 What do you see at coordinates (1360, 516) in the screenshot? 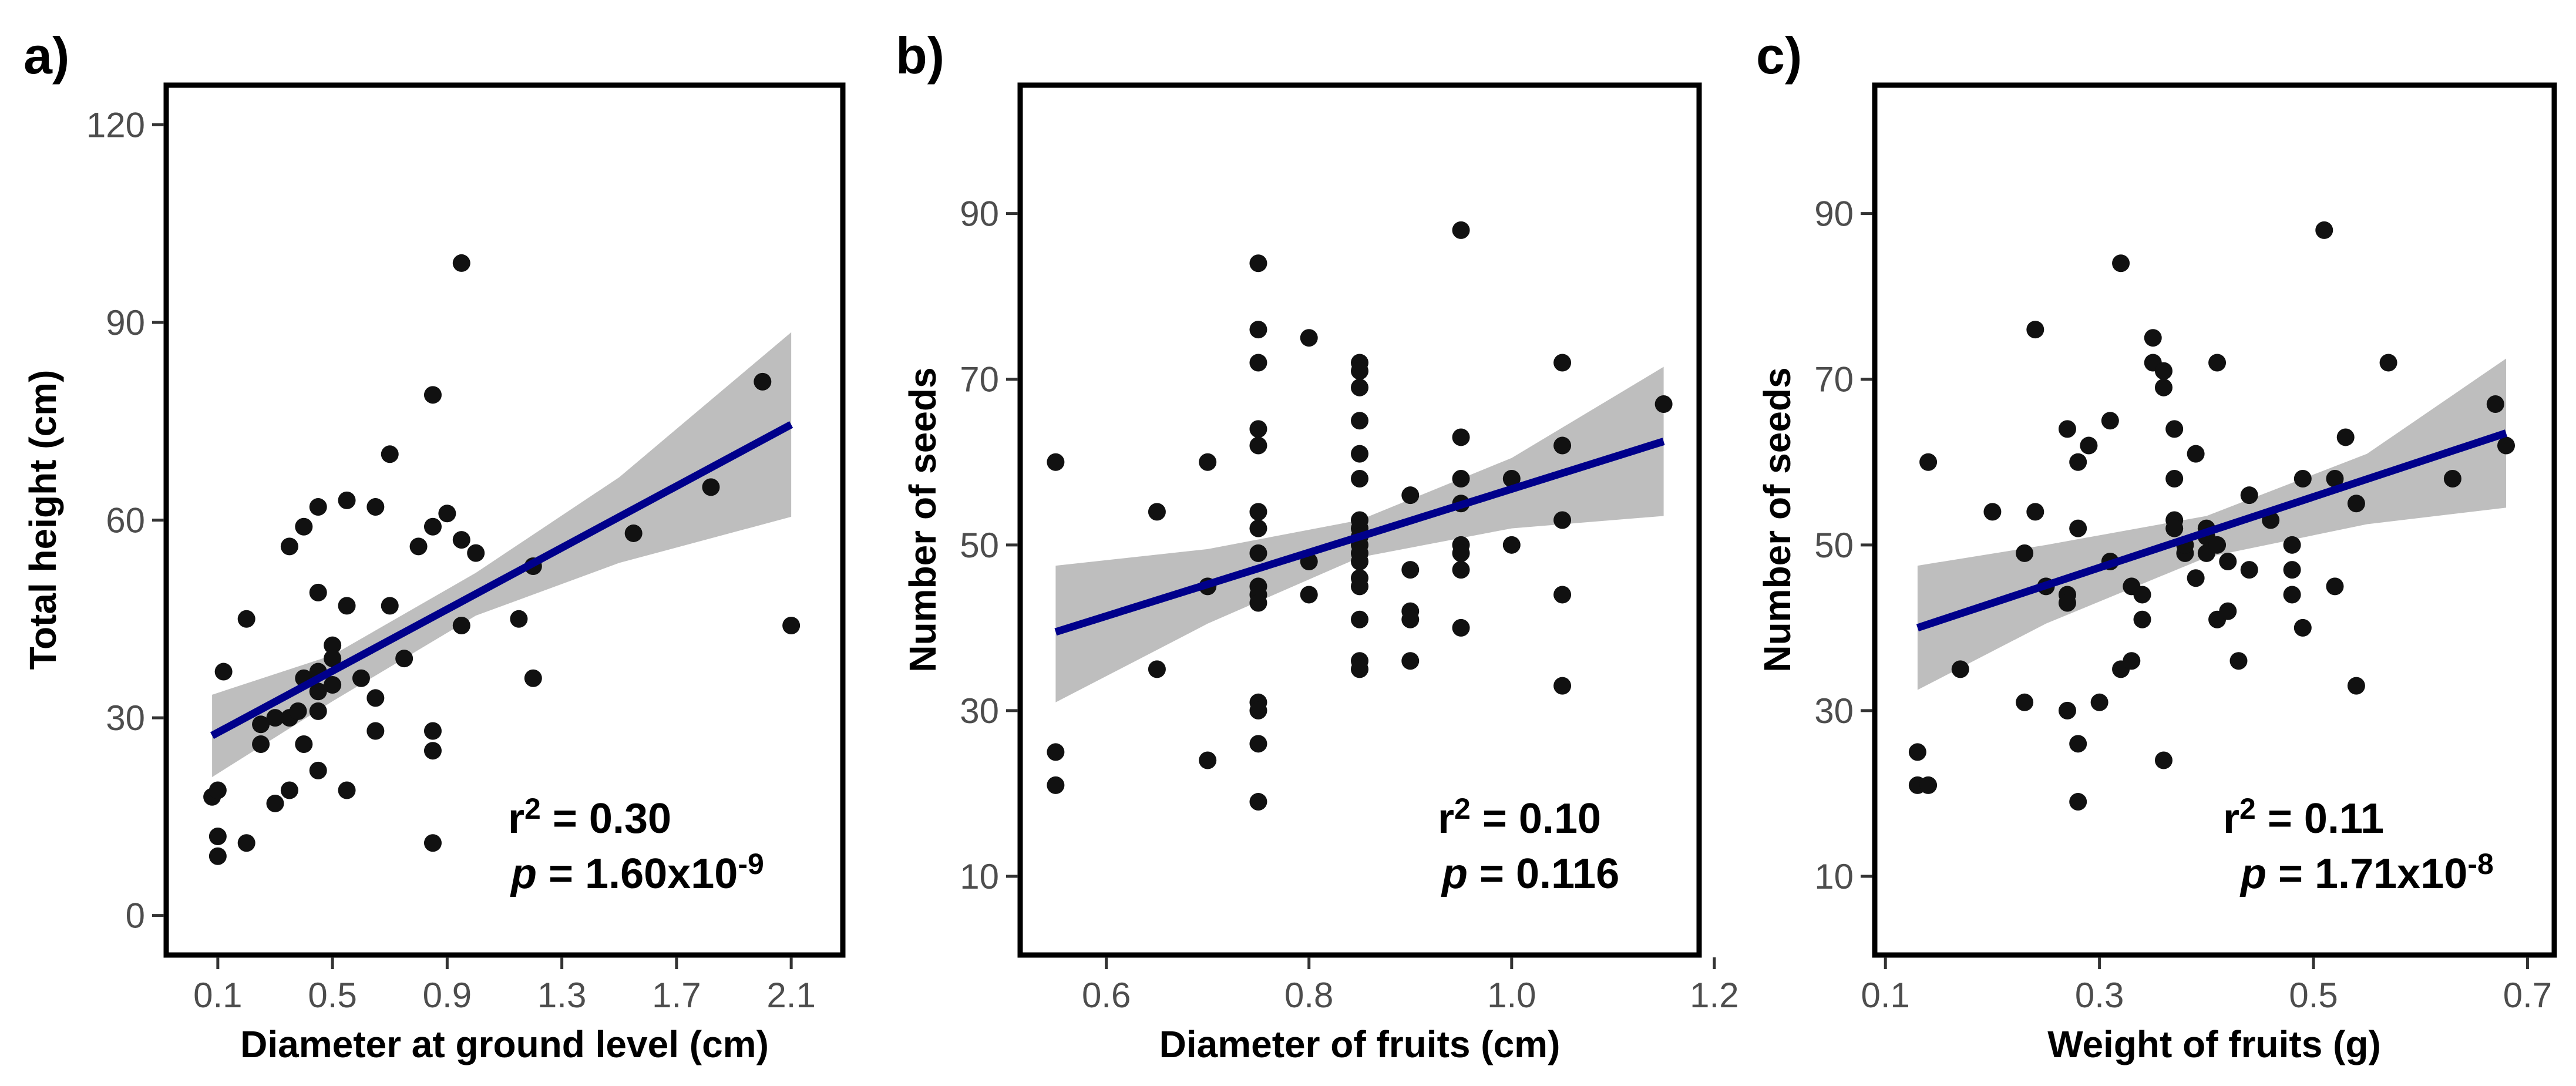
I see `panel-b-plot-area` at bounding box center [1360, 516].